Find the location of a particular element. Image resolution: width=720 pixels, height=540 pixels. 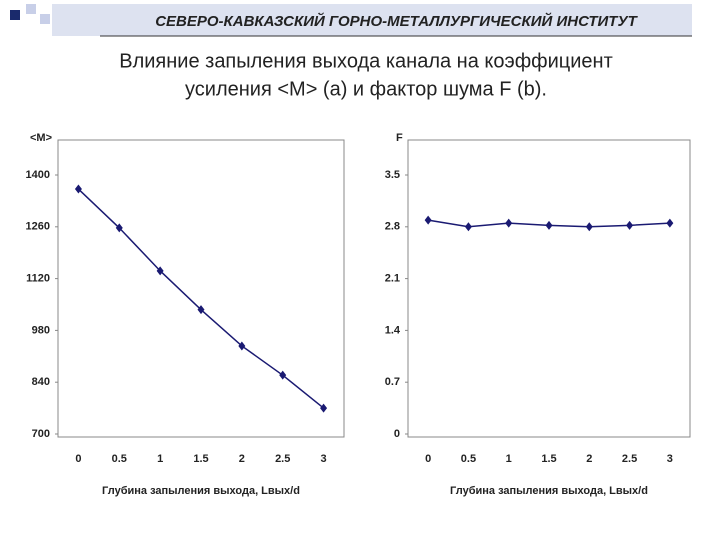

header-band is located at coordinates (372, 20).